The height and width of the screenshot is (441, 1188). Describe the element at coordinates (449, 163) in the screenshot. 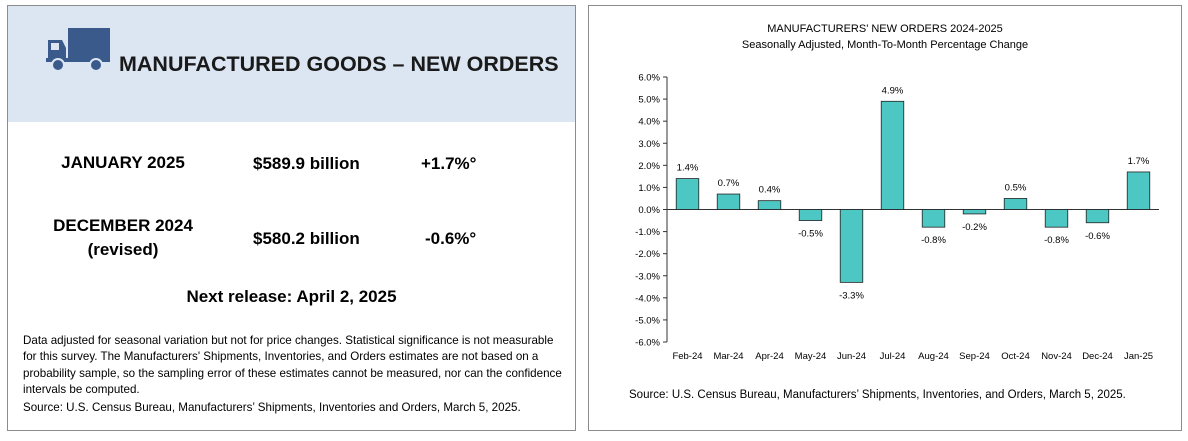

I see `change-january-2025: +1.7%°` at that location.